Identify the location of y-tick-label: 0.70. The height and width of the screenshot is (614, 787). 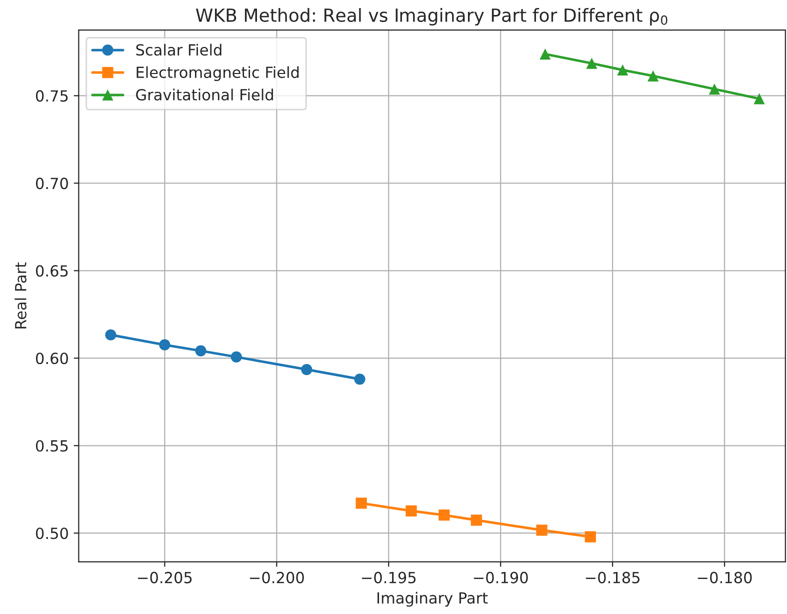
(52, 184).